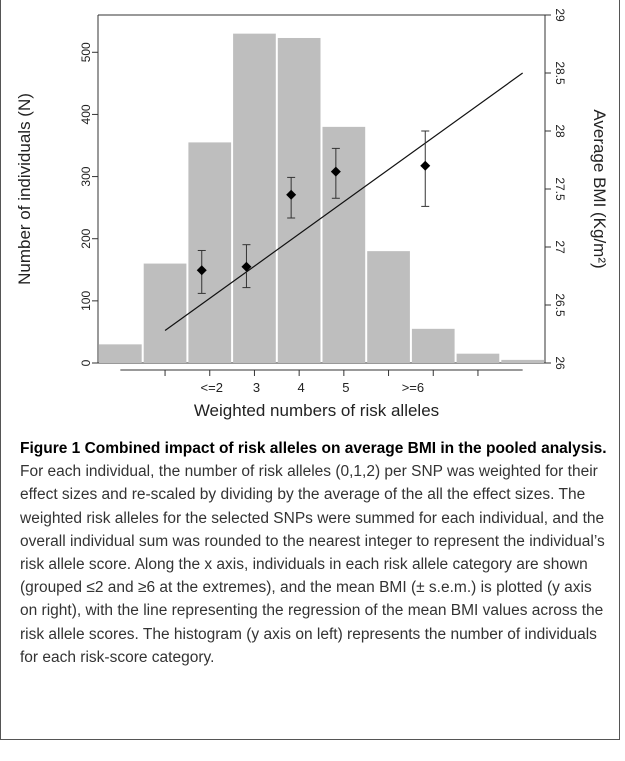  Describe the element at coordinates (316, 410) in the screenshot. I see `x-axis-title: Weighted numbers of risk alleles` at that location.